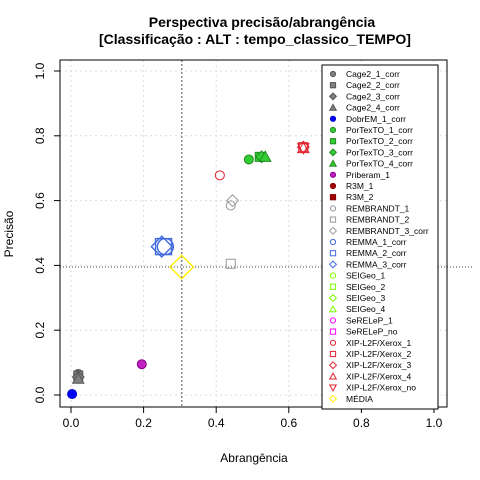 The width and height of the screenshot is (480, 480). Describe the element at coordinates (376, 264) in the screenshot. I see `legend-label: REMMA_3_corr` at that location.